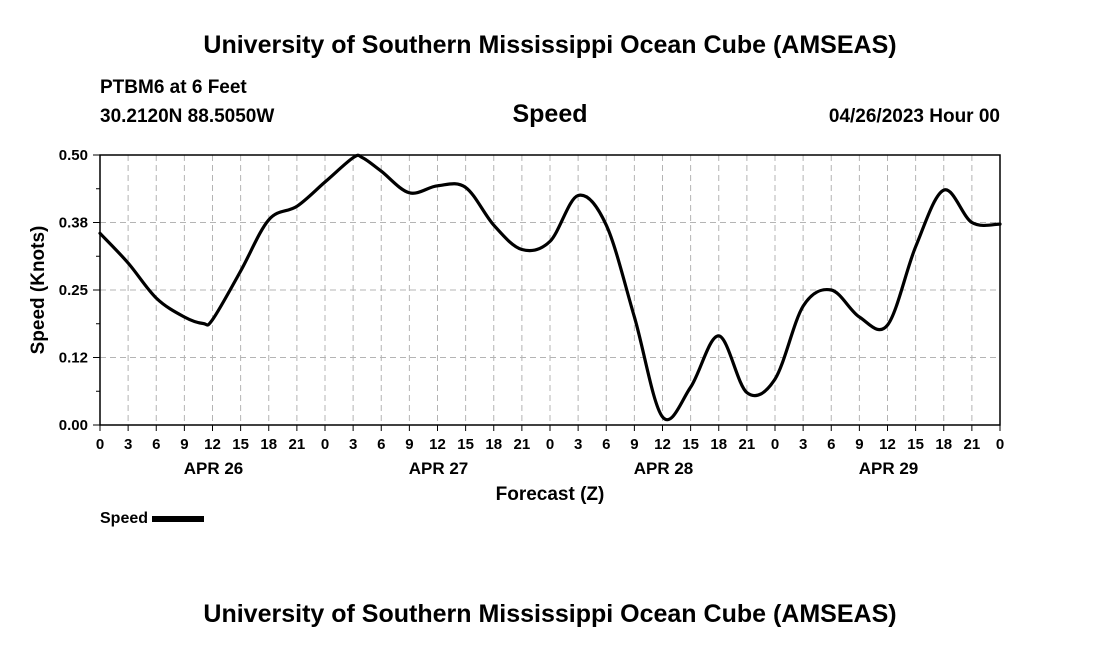 This screenshot has height=650, width=1100. What do you see at coordinates (889, 468) in the screenshot?
I see `x-day-label: APR 29` at bounding box center [889, 468].